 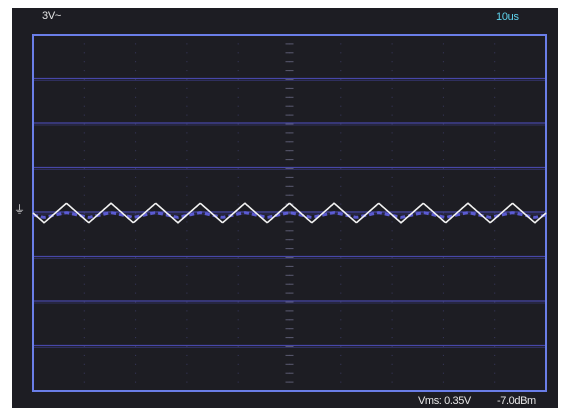 What do you see at coordinates (444, 401) in the screenshot?
I see `vrms-readout: Vms: 0.35V` at bounding box center [444, 401].